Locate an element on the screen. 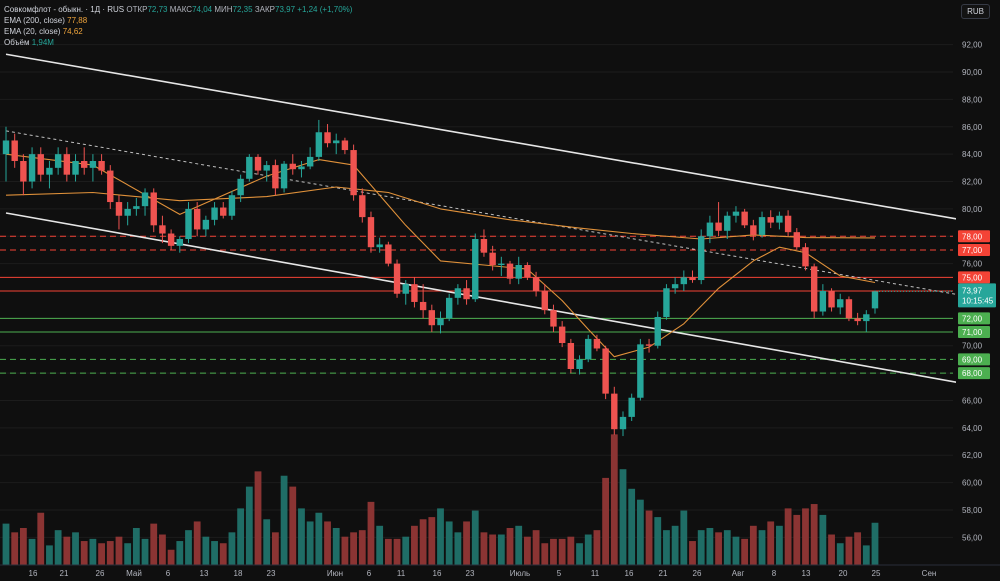  ema20-label: EMA (20, close) is located at coordinates (32, 31).